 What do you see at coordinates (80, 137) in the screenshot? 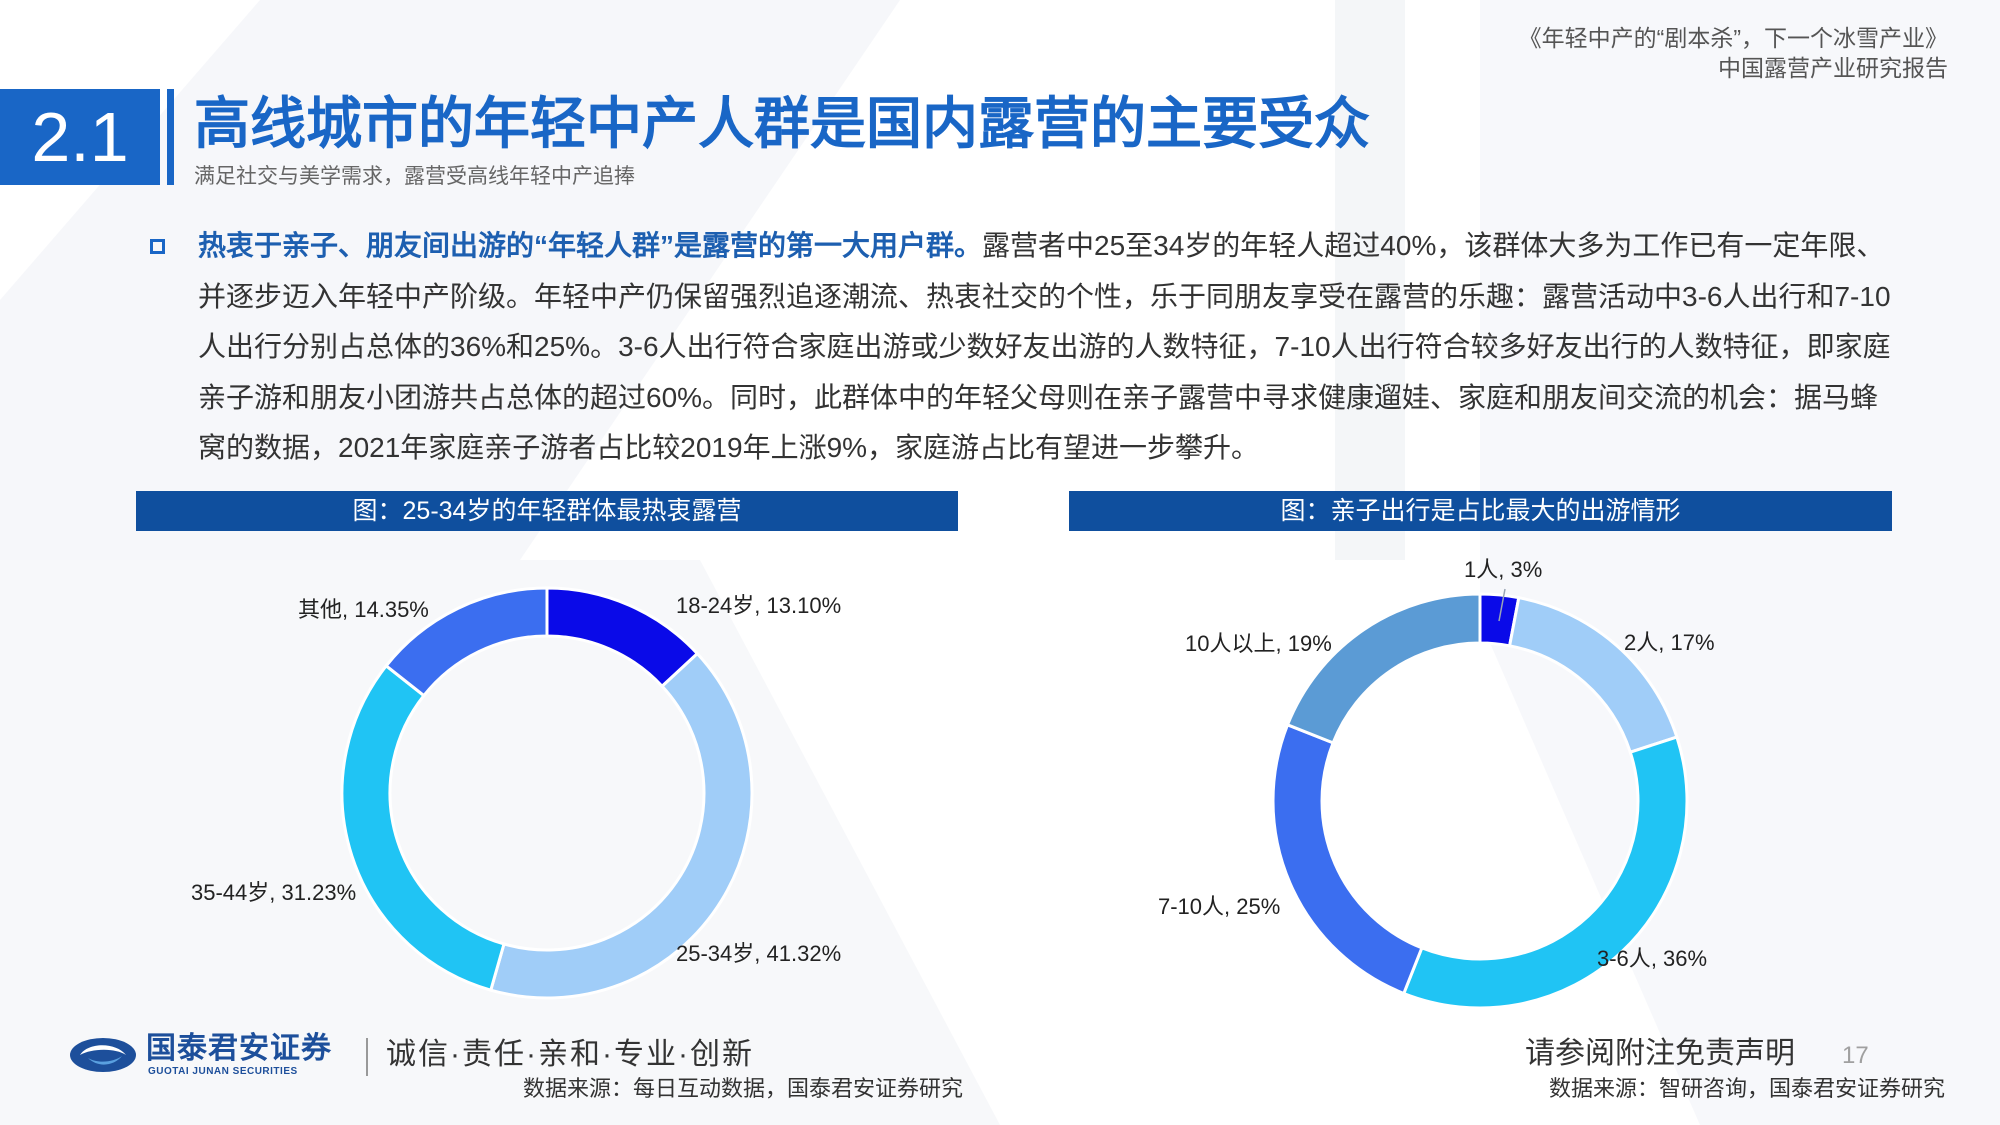
I see `section-number: 2.1` at bounding box center [80, 137].